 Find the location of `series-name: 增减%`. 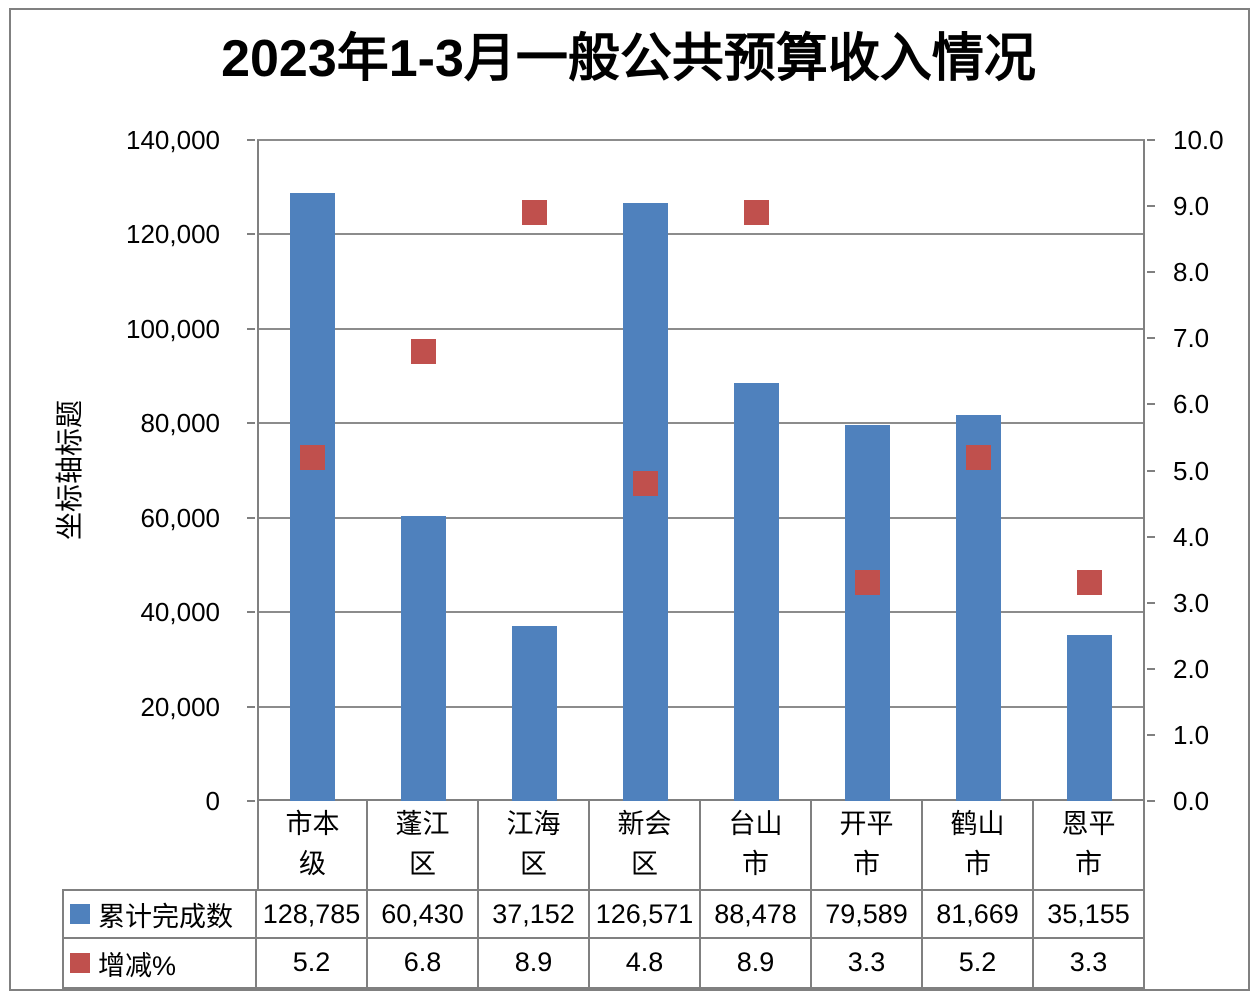

series-name: 增减% is located at coordinates (137, 965).